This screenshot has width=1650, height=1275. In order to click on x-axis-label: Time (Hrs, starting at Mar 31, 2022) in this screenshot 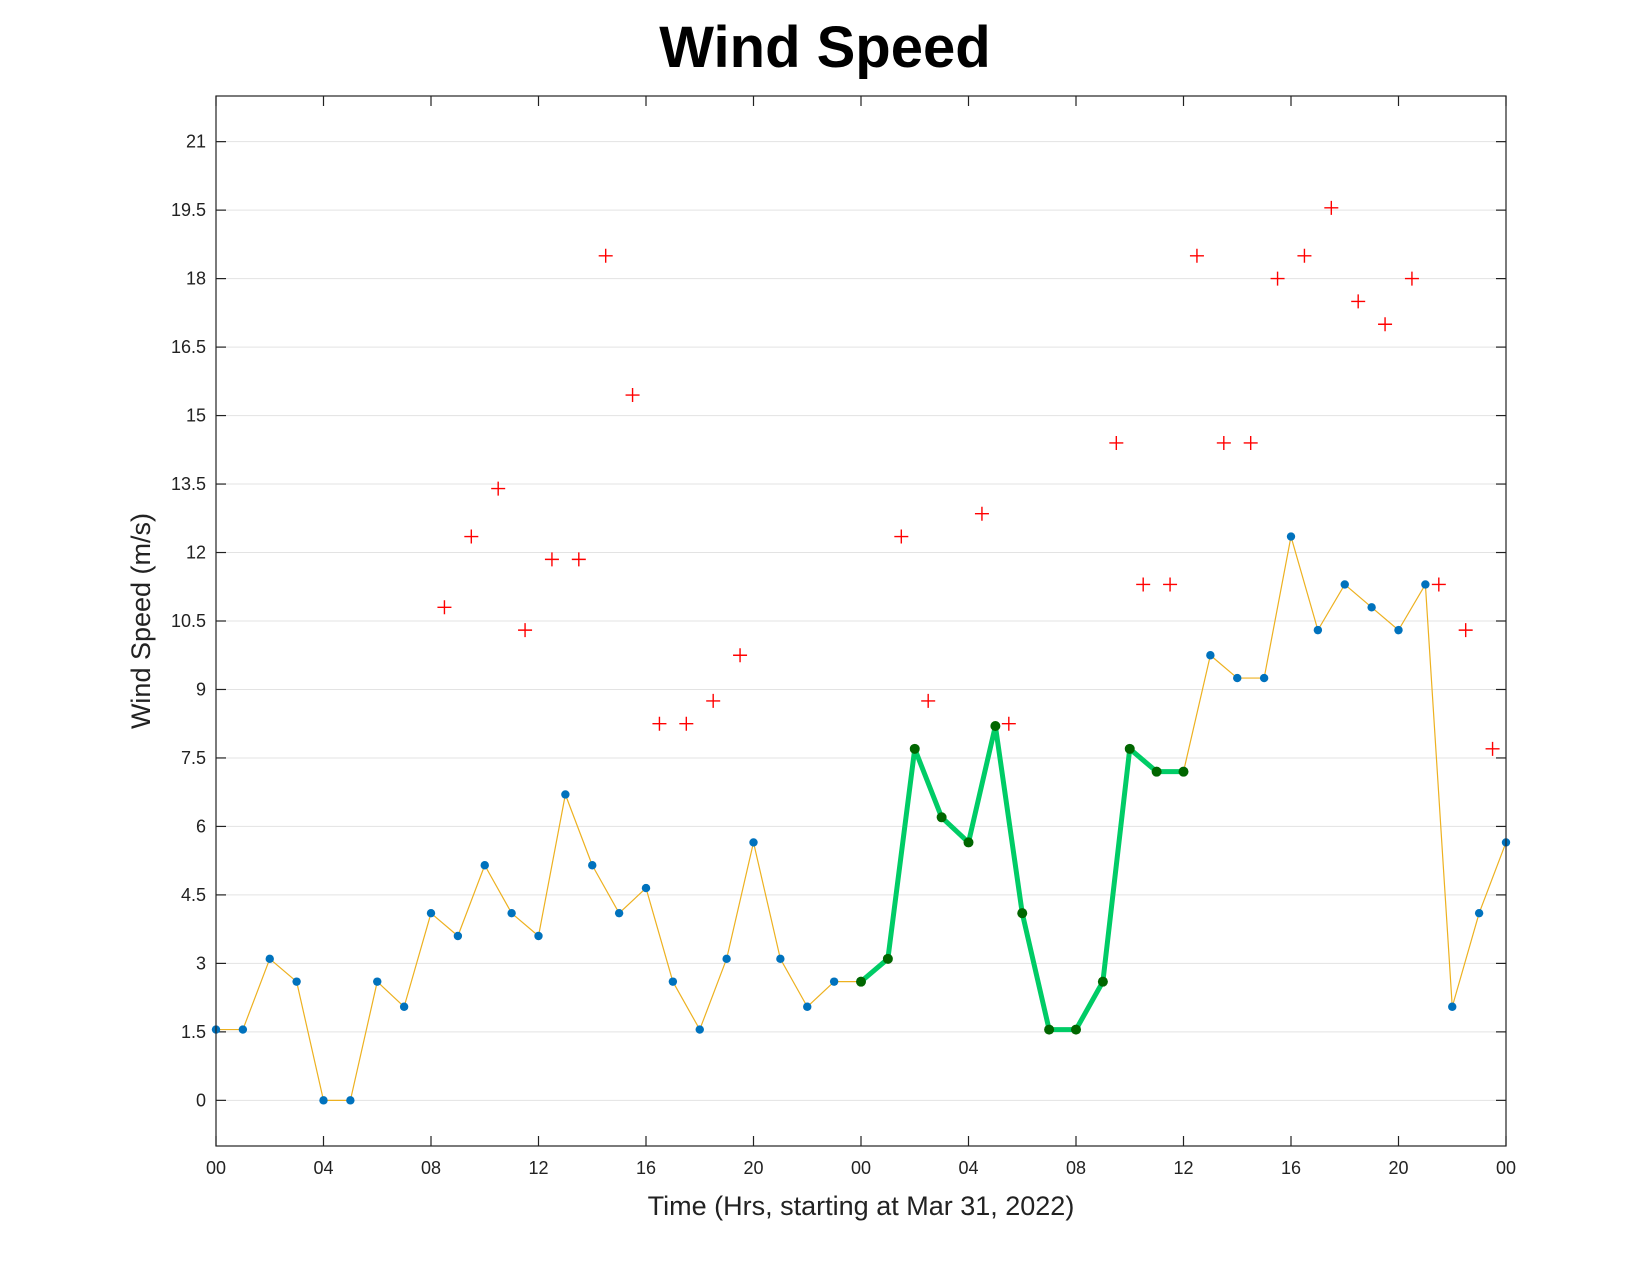, I will do `click(861, 1206)`.